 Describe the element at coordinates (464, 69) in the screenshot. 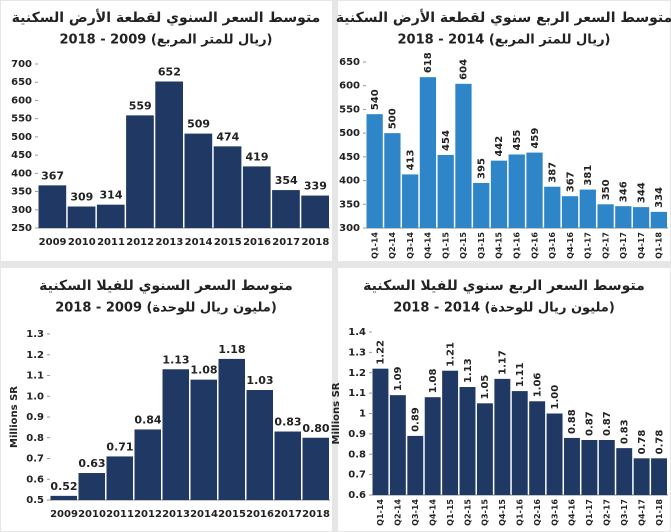

I see `value-label: 604` at that location.